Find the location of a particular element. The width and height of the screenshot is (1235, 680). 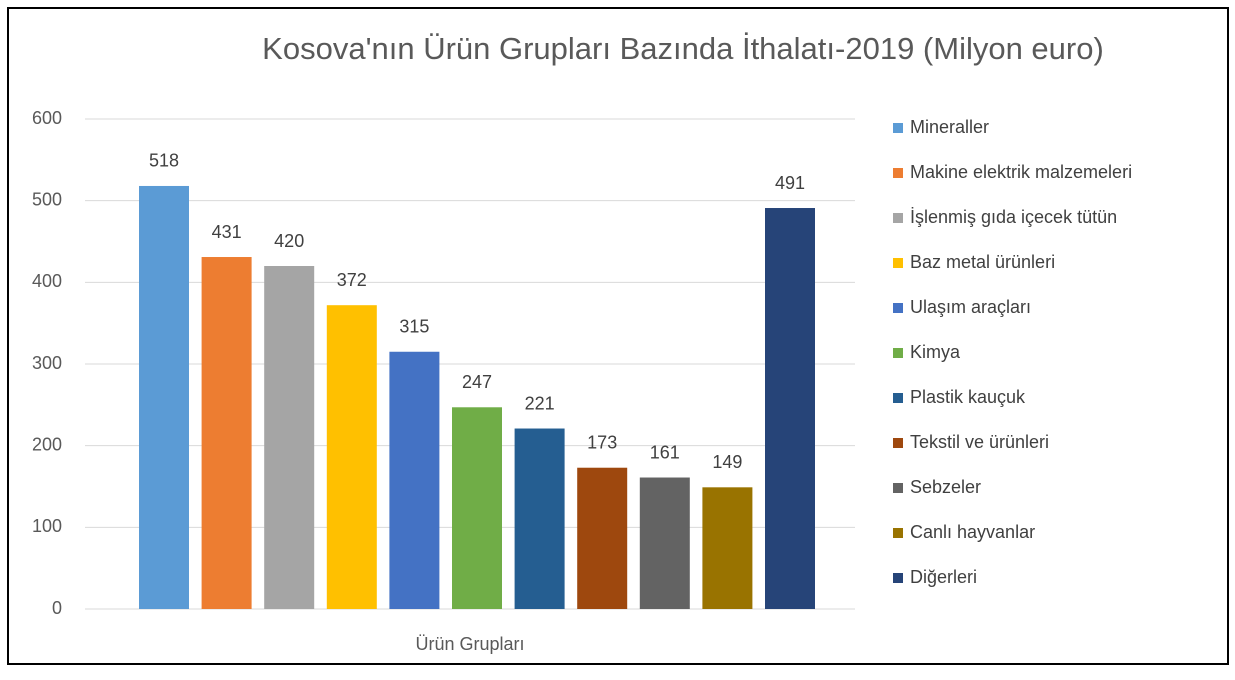

y-tick-label: 100 is located at coordinates (47, 526).